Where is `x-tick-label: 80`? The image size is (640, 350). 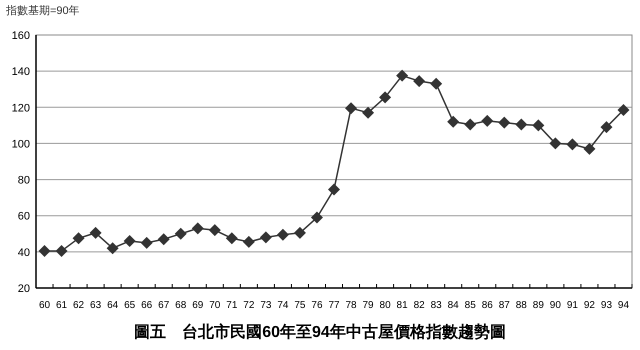 x-tick-label: 80 is located at coordinates (386, 305).